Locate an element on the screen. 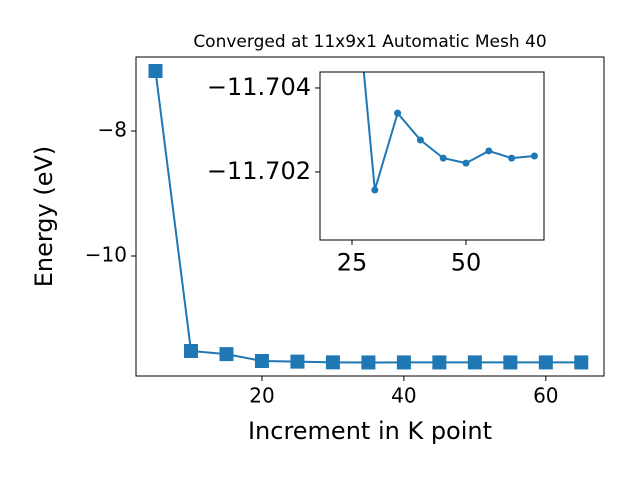 The height and width of the screenshot is (480, 640). y-tick-label: −11.704 is located at coordinates (259, 87).